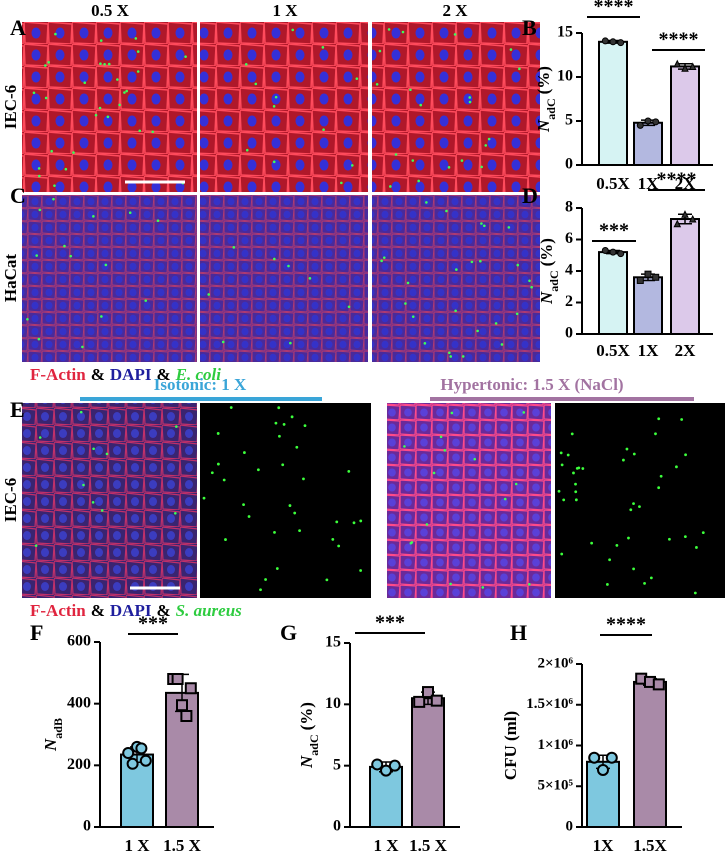 This screenshot has width=725, height=853. I want to click on y-tick-label: 400, so click(79, 702).